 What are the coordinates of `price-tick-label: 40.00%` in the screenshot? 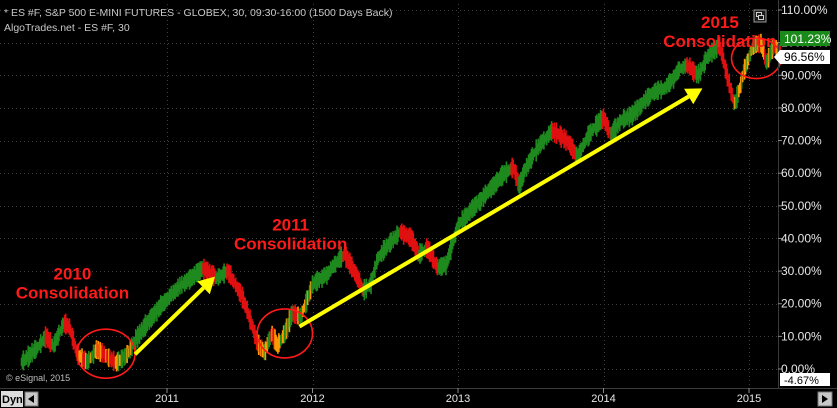 It's located at (801, 238).